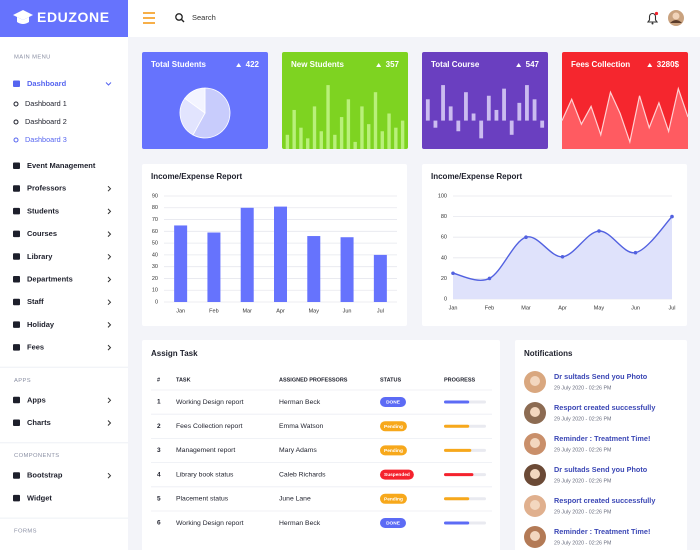 This screenshot has width=700, height=550. I want to click on trend-arrow, so click(650, 65).